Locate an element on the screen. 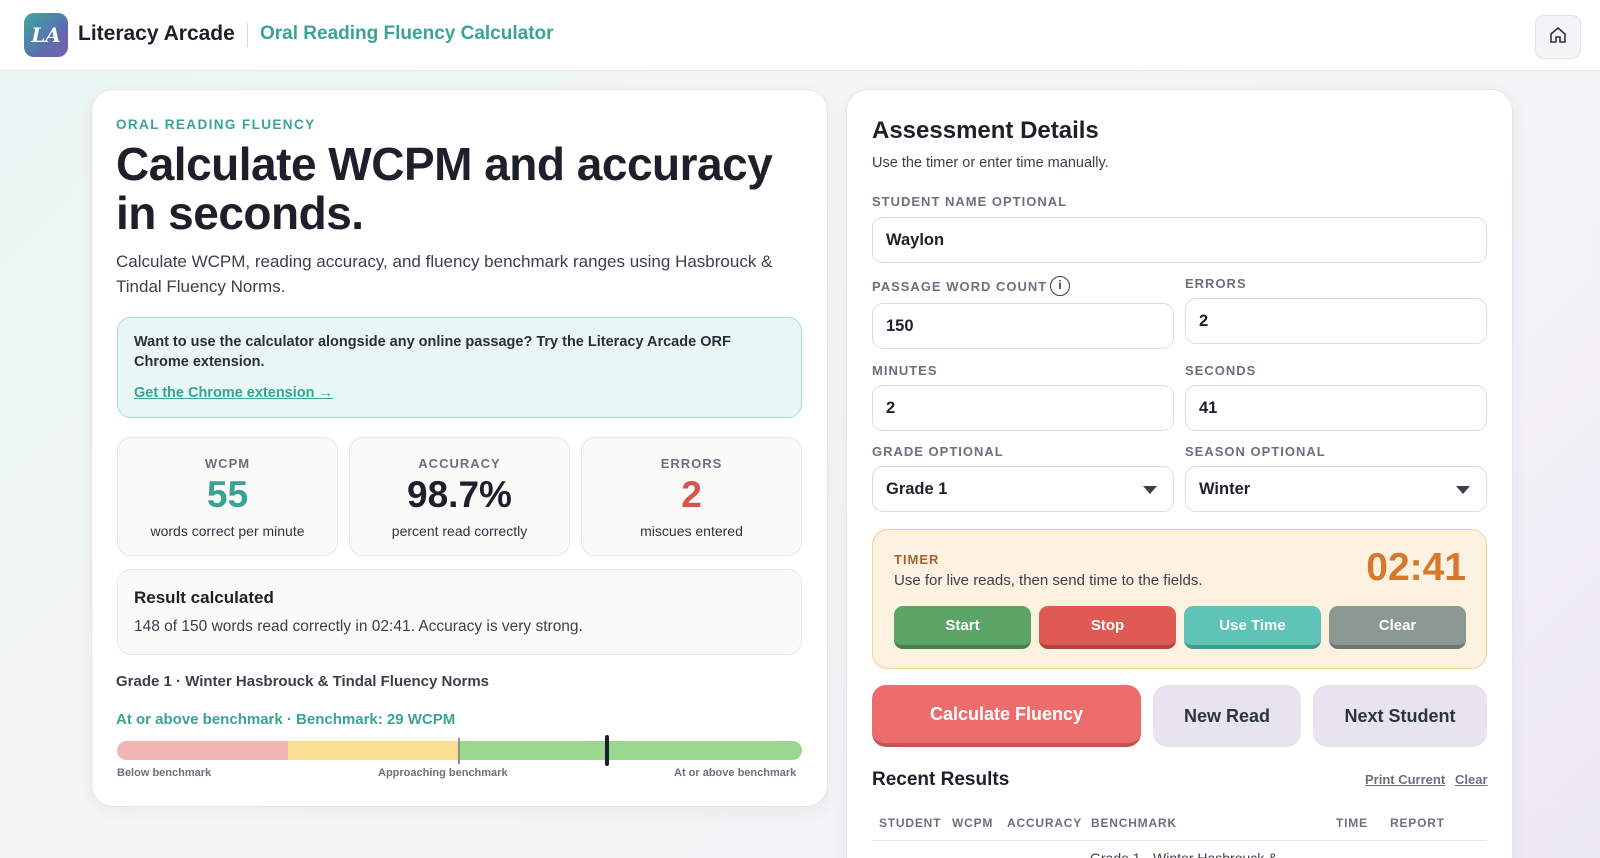  home-button is located at coordinates (1558, 37).